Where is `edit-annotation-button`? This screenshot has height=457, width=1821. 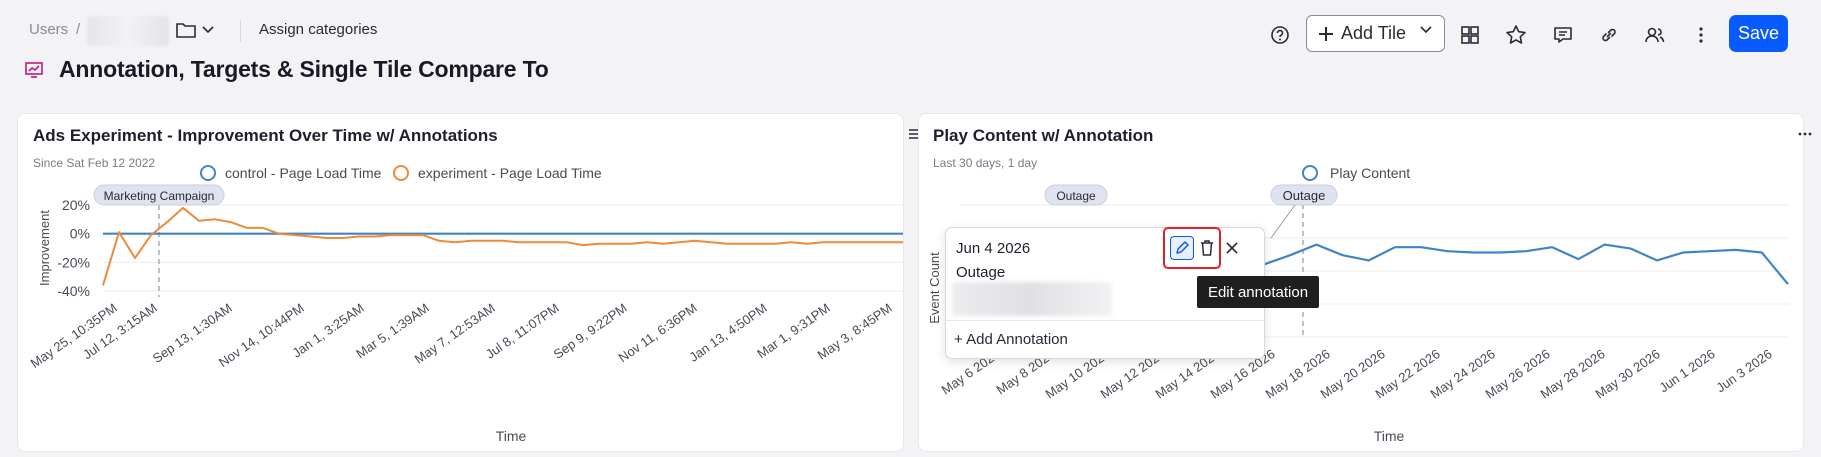 edit-annotation-button is located at coordinates (1182, 248).